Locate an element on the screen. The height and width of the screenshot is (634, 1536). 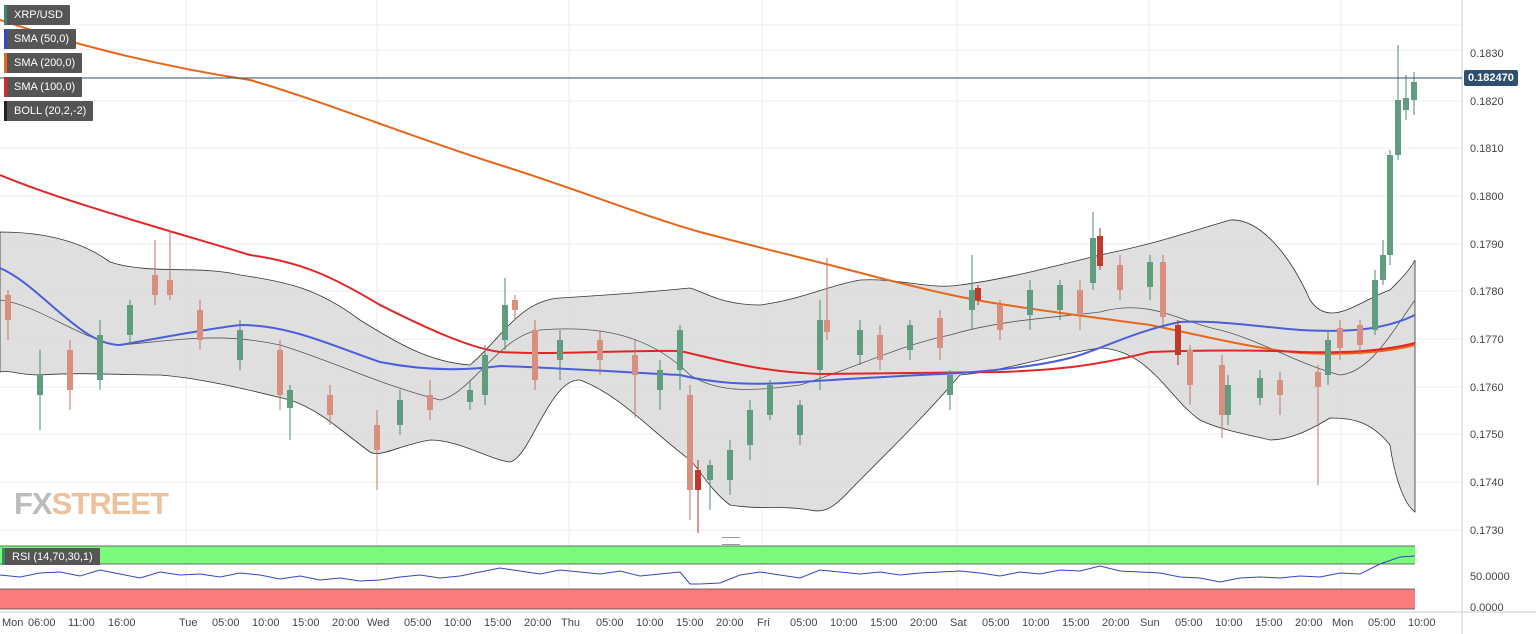
sma100-color-swatch is located at coordinates (5, 87).